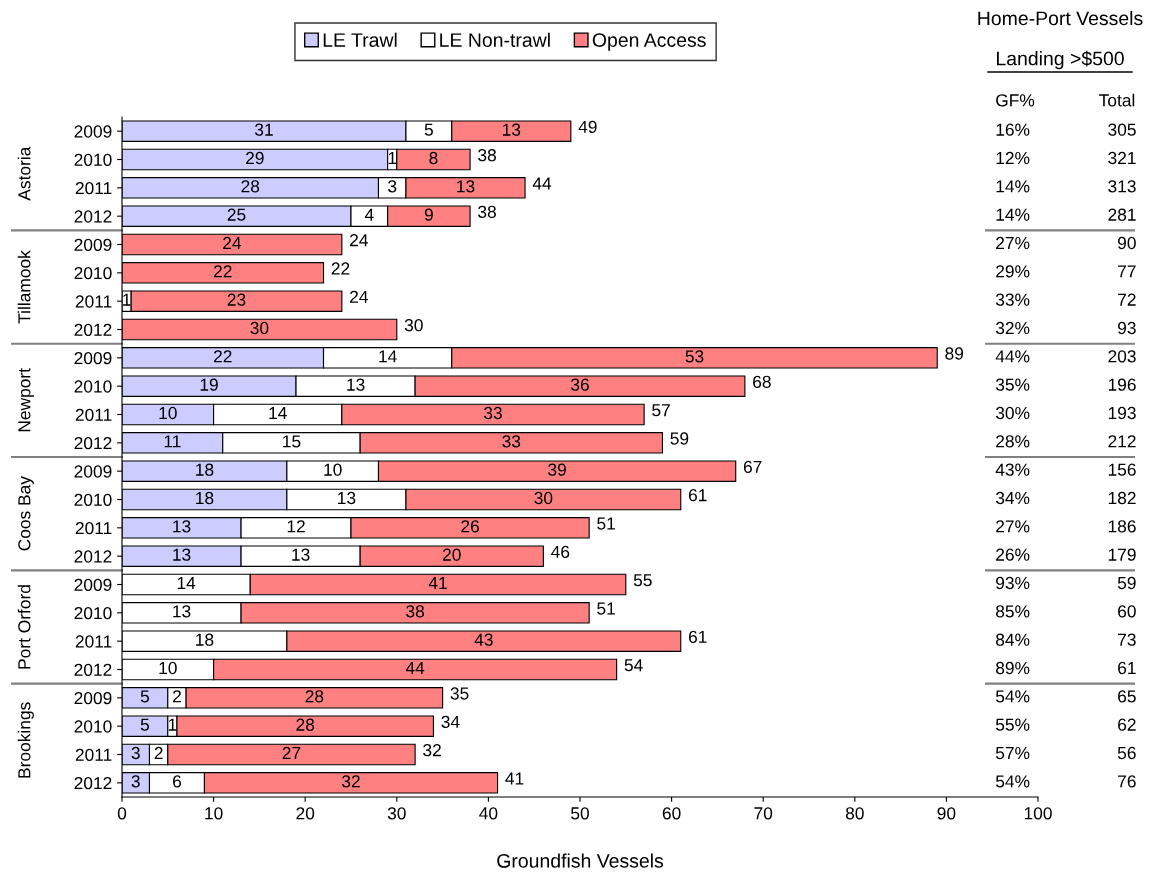 This screenshot has width=1149, height=882. I want to click on total-label: 38, so click(487, 211).